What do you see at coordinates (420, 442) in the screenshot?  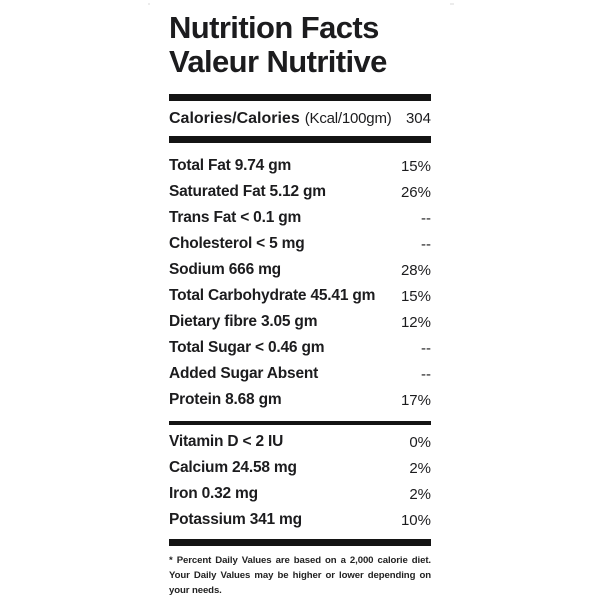 I see `nutrient-daily-value: 0%` at bounding box center [420, 442].